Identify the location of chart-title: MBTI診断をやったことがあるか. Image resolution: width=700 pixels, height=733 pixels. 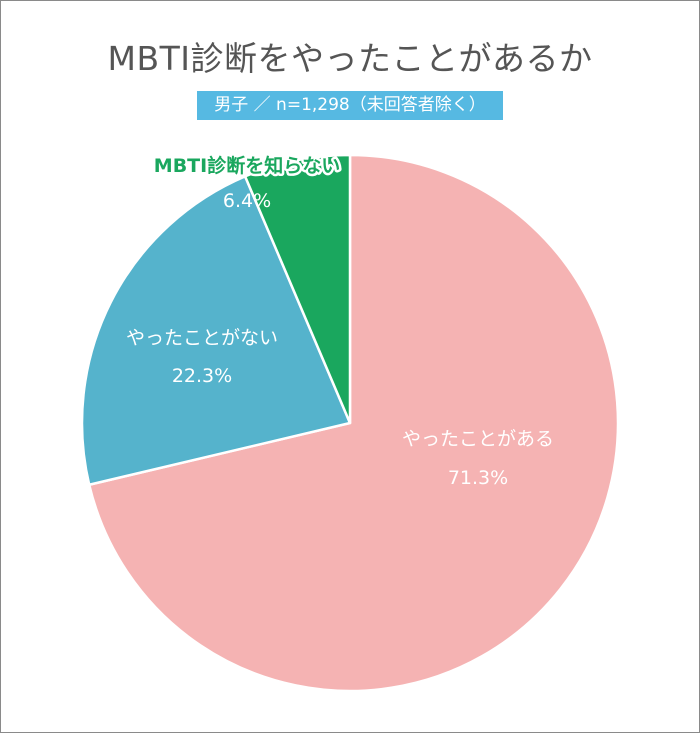
(350, 58).